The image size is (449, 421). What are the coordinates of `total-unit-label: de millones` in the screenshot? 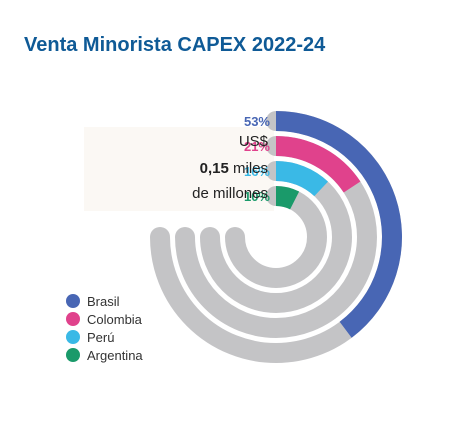 It's located at (230, 193).